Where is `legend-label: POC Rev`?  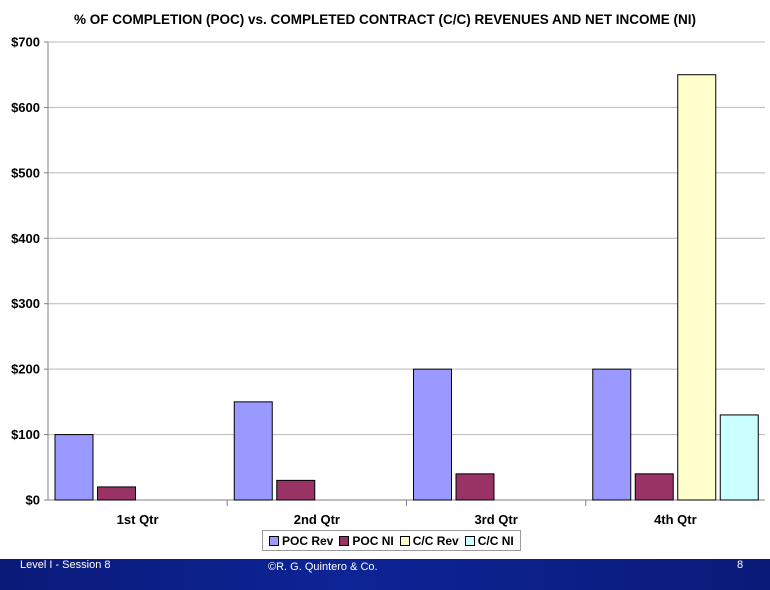
legend-label: POC Rev is located at coordinates (308, 540).